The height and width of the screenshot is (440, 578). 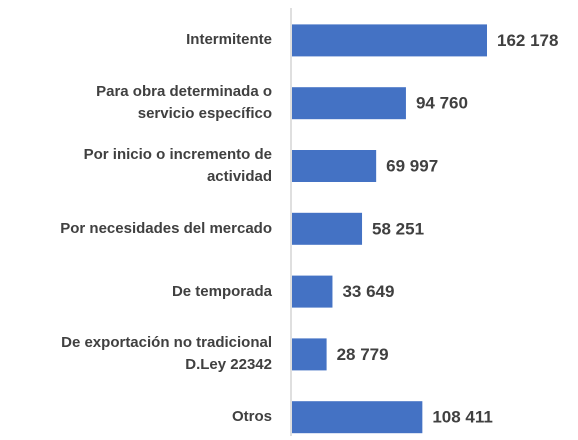 What do you see at coordinates (398, 228) in the screenshot?
I see `value-label: 58 251` at bounding box center [398, 228].